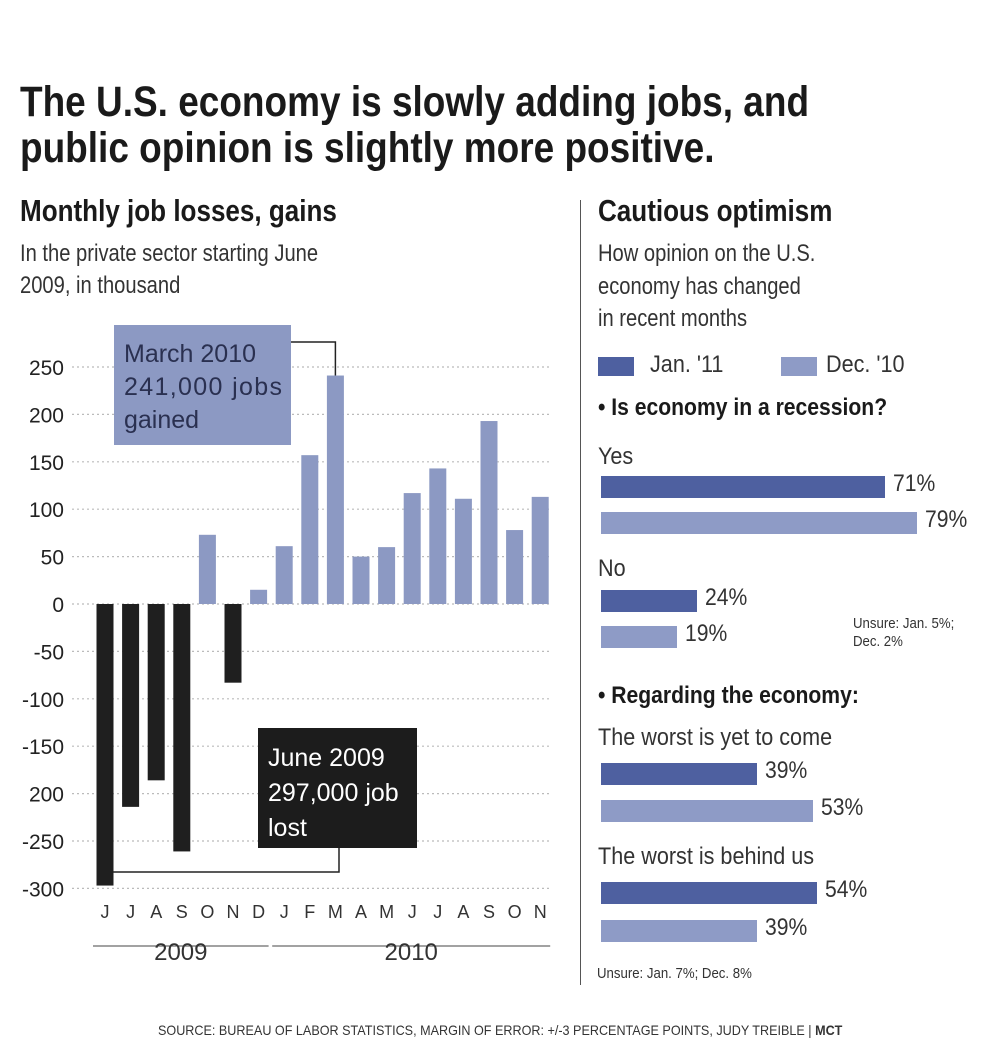 This screenshot has height=1054, width=1000. I want to click on callout-text: 241,000 jobs, so click(203, 387).